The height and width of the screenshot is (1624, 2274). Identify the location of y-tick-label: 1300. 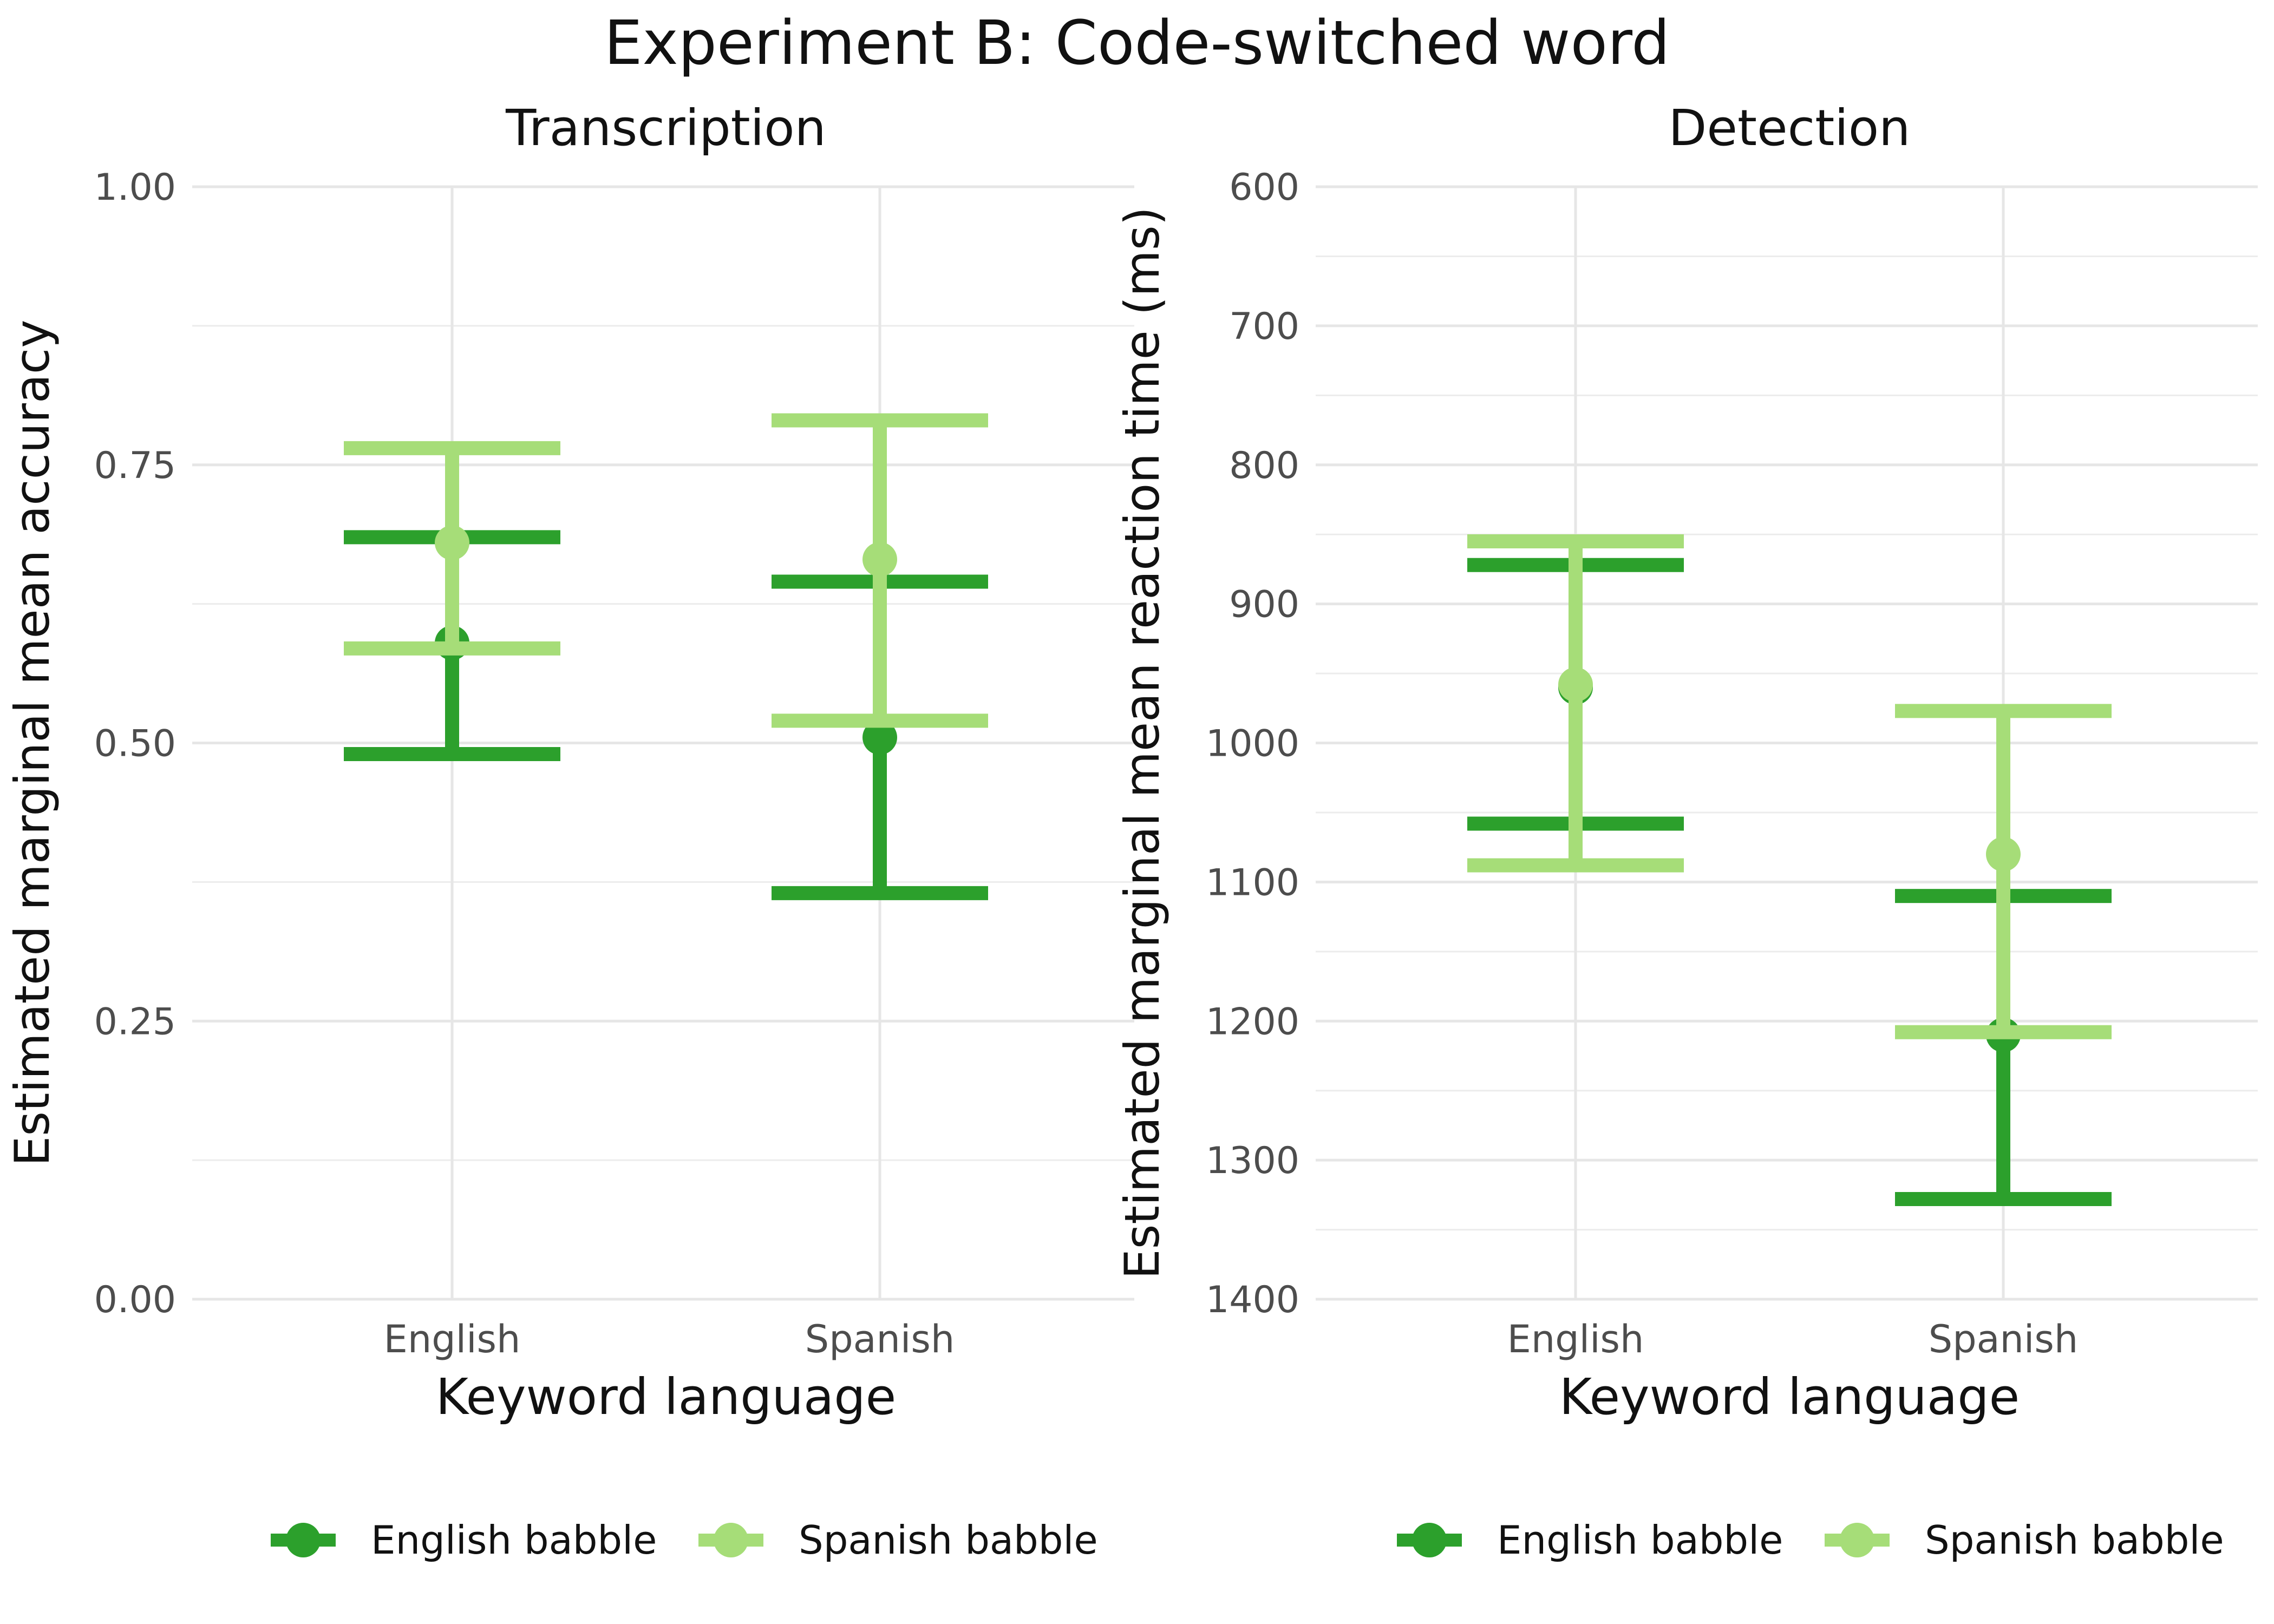
(1252, 1161).